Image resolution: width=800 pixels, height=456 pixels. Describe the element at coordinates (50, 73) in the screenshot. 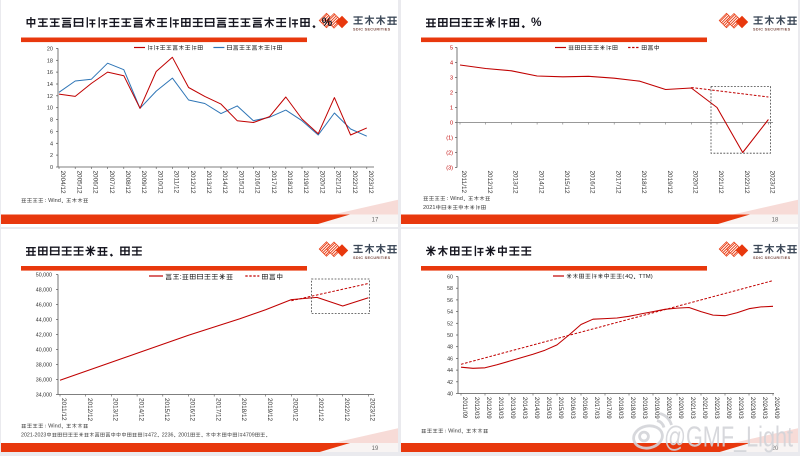

I see `svg-text: 16` at that location.